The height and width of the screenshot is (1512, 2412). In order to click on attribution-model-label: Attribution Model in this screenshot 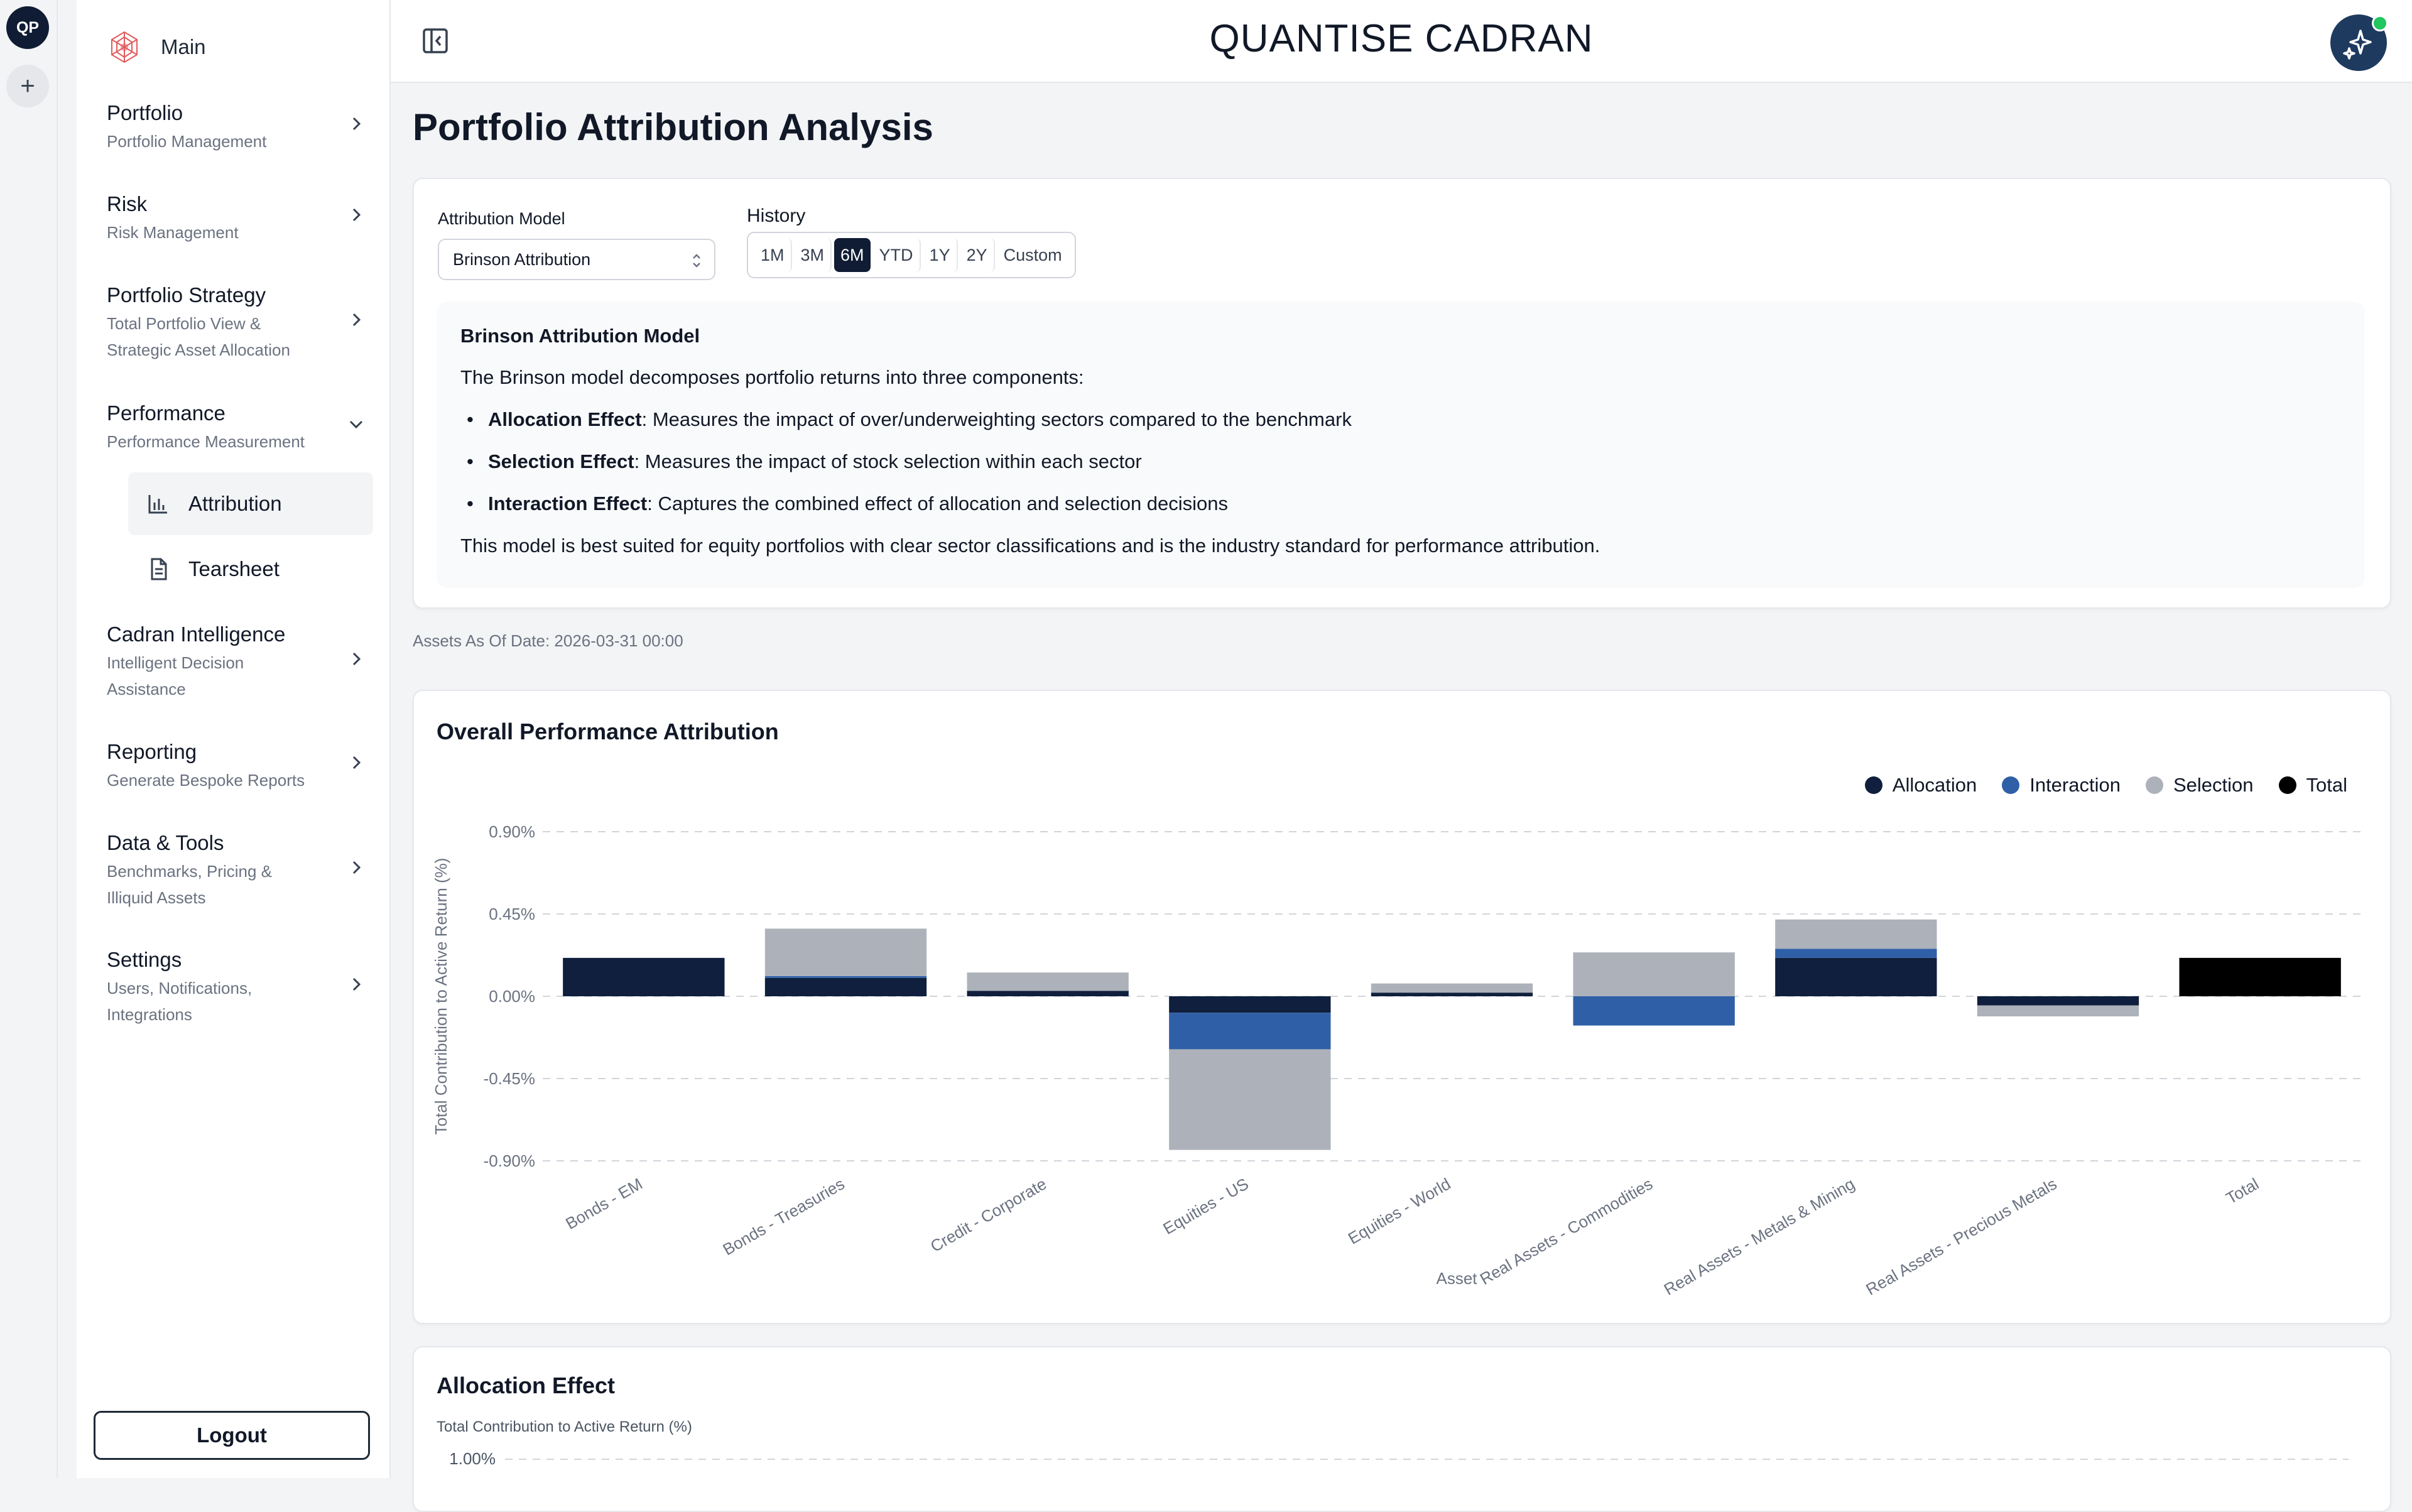, I will do `click(502, 218)`.